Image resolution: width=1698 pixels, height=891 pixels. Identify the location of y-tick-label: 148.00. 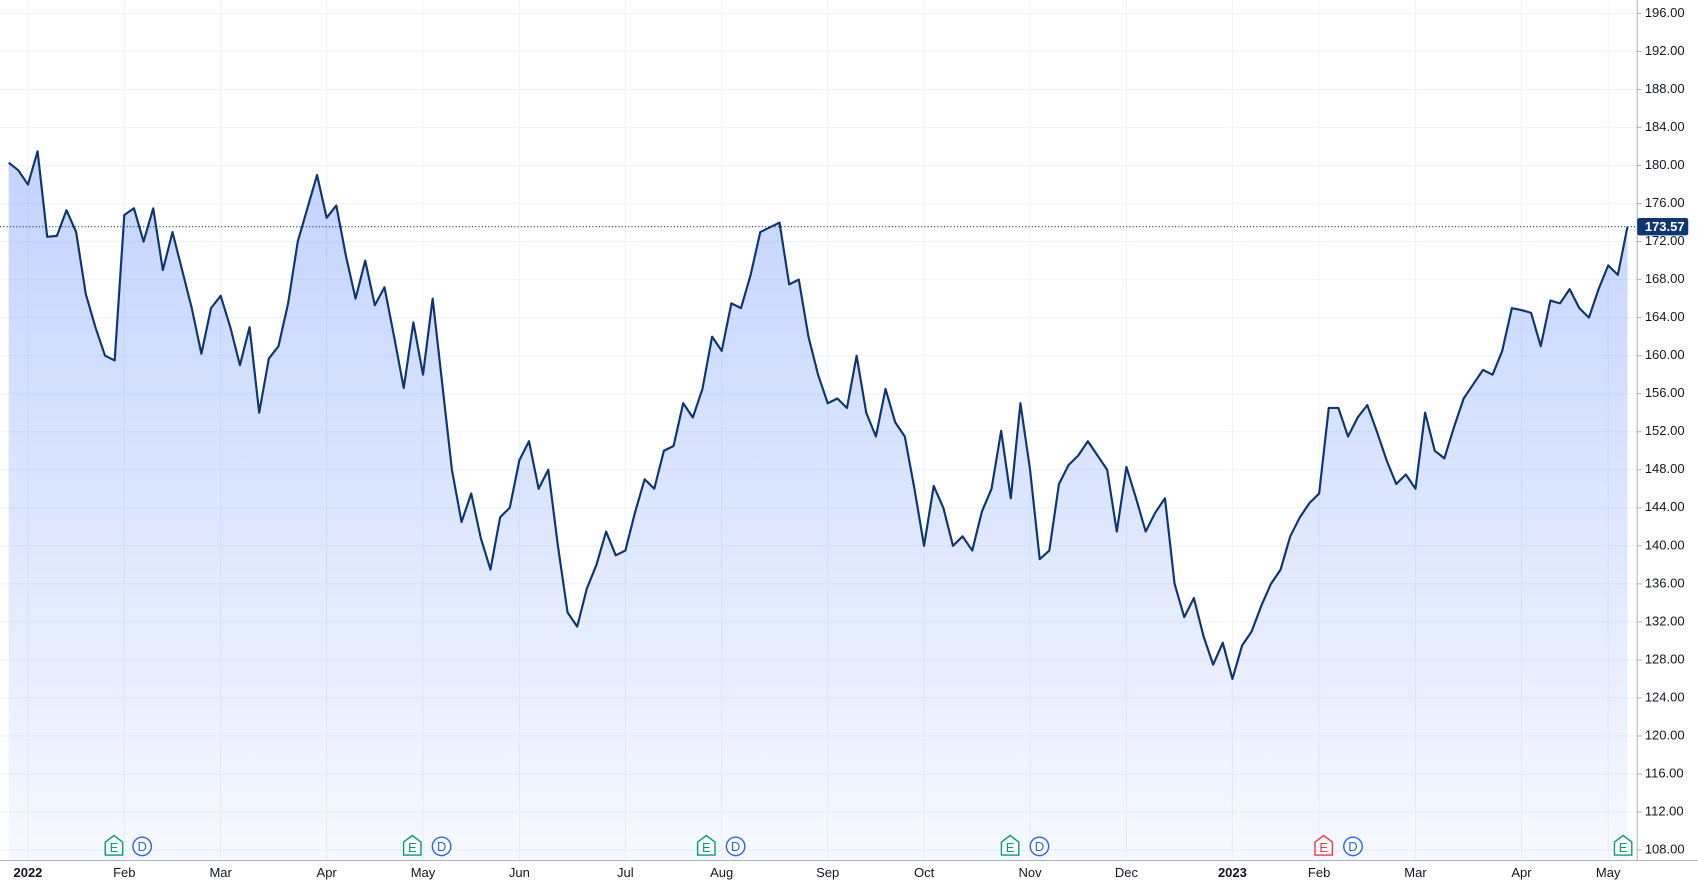
(1665, 468).